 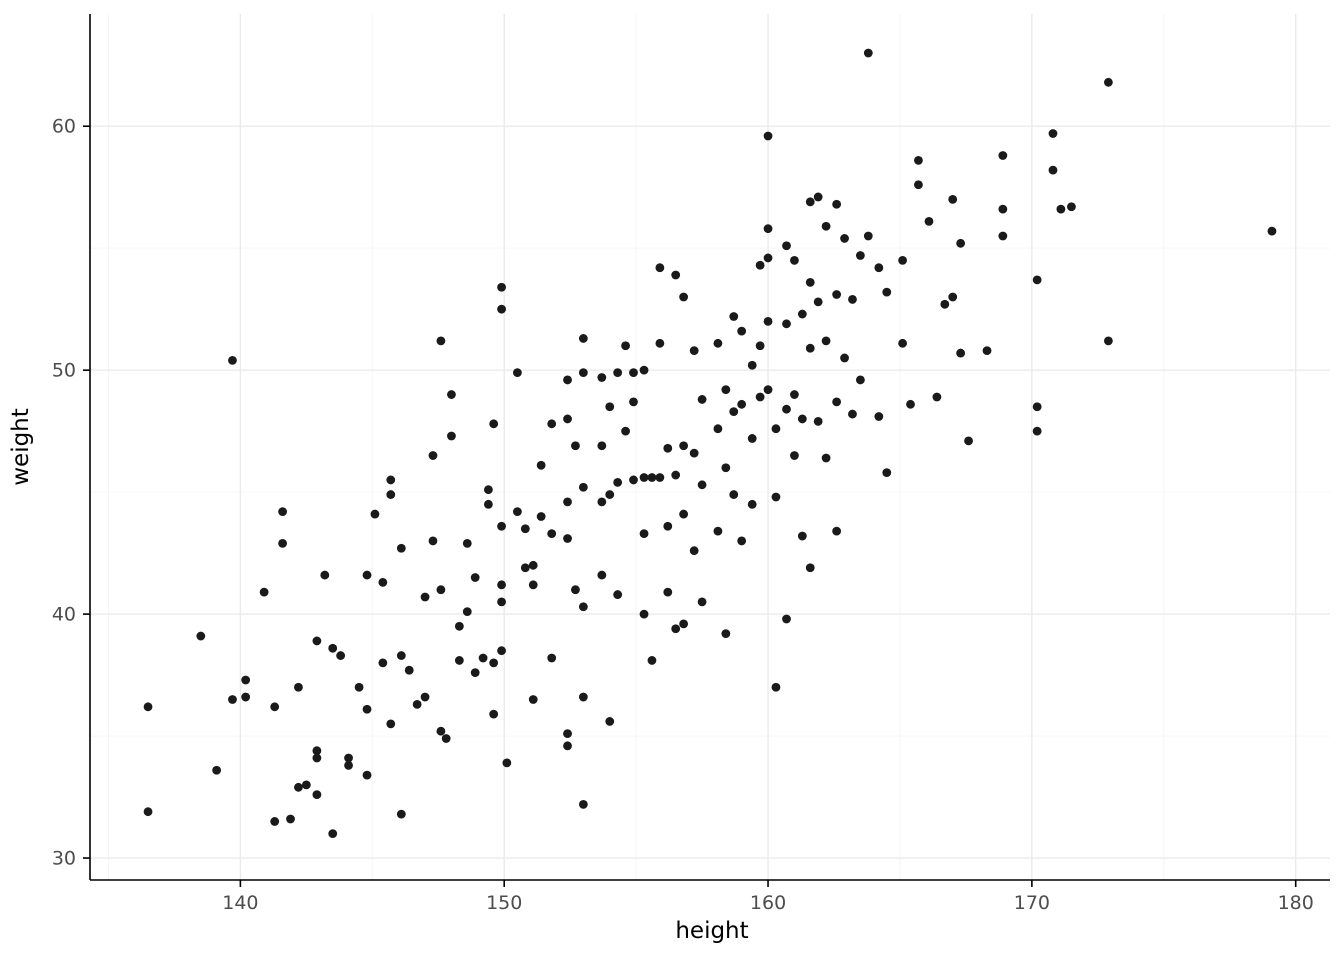 I want to click on y-axis-title: weight, so click(x=21, y=447).